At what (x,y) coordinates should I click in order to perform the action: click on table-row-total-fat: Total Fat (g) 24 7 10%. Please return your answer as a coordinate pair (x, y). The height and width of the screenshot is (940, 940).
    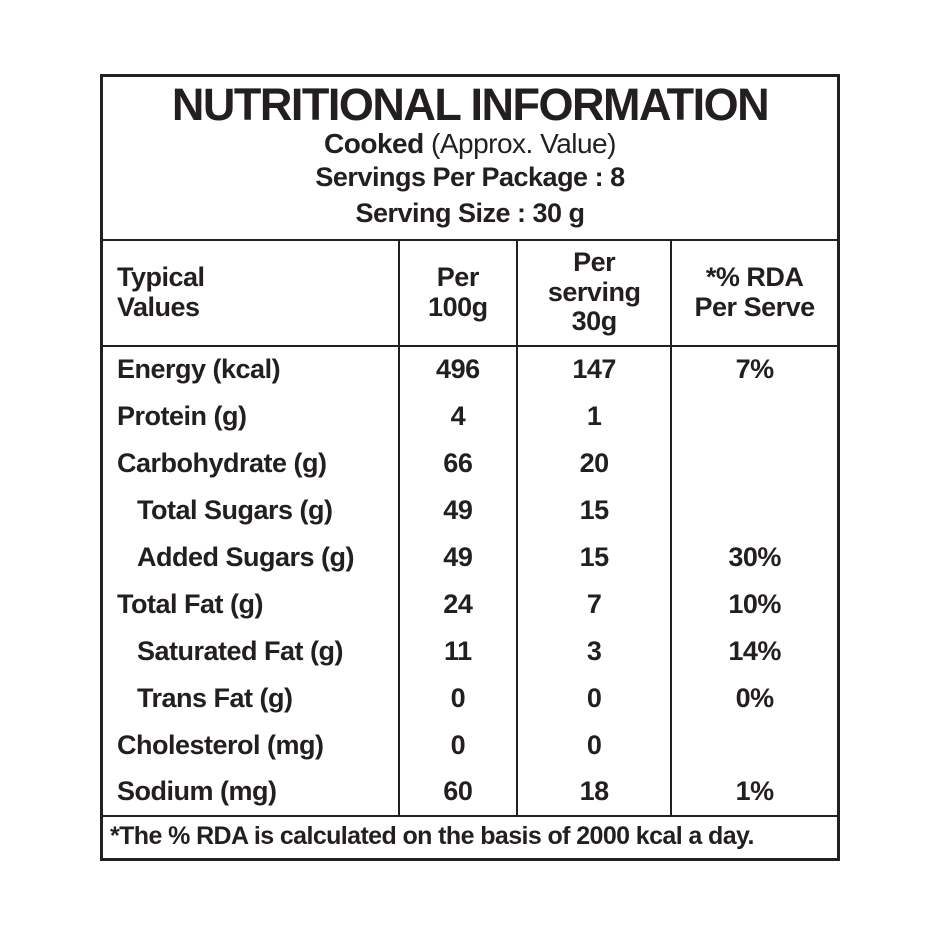
    Looking at the image, I should click on (470, 604).